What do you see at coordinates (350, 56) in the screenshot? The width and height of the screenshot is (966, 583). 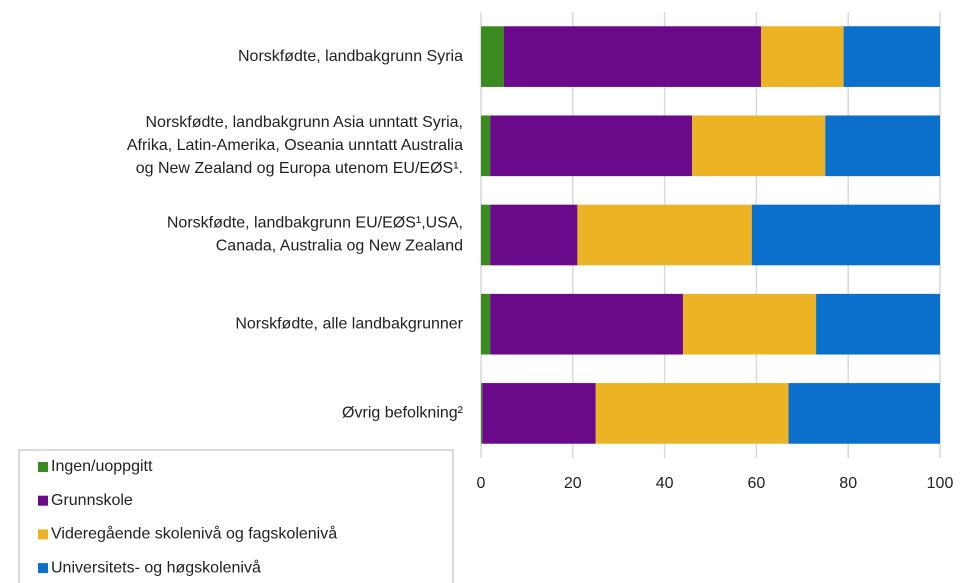 I see `y-tick-label: Norskfødte, landbakgrunn Syria` at bounding box center [350, 56].